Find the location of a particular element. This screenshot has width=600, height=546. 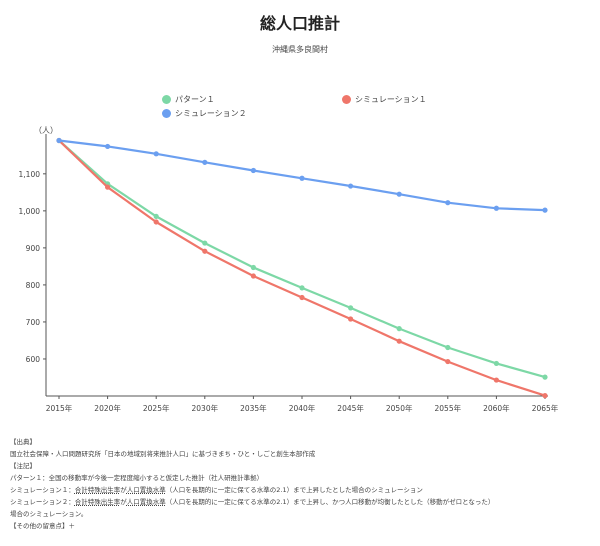

x-tick-label: 2060年 is located at coordinates (496, 408).